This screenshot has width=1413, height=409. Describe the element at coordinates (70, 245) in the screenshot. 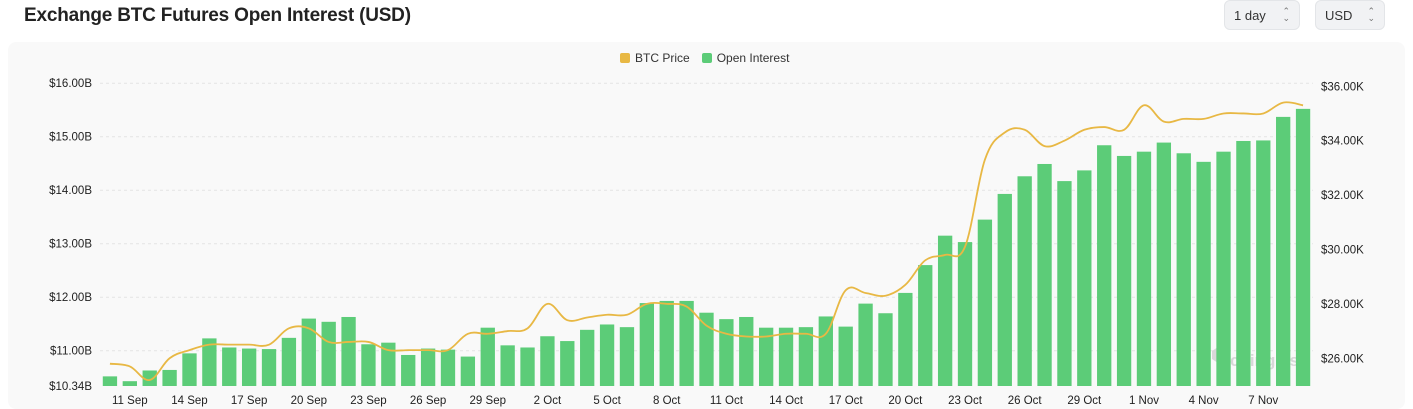

I see `y-left-tick-label: $13.00B` at that location.